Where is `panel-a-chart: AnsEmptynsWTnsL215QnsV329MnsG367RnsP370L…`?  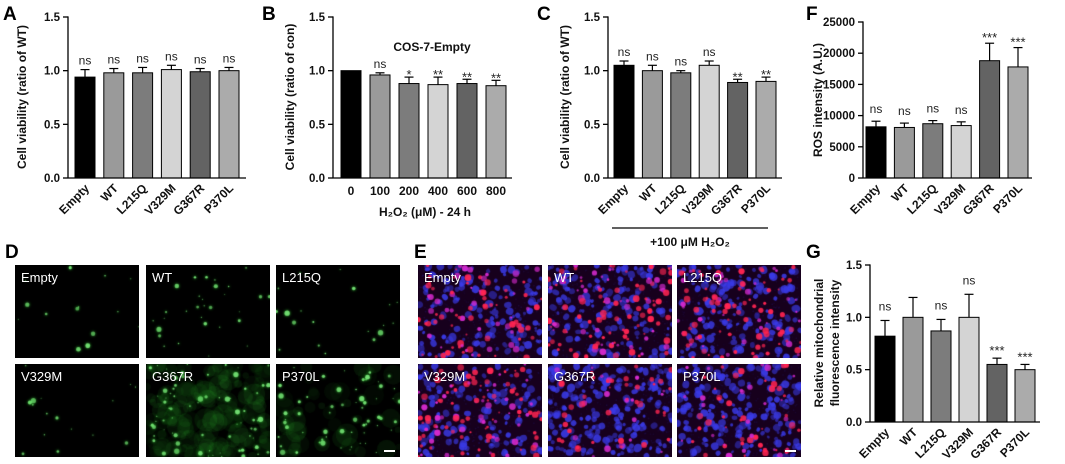
panel-a-chart: AnsEmptynsWTnsL215QnsV329MnsG367RnsP370L… is located at coordinates (124, 111).